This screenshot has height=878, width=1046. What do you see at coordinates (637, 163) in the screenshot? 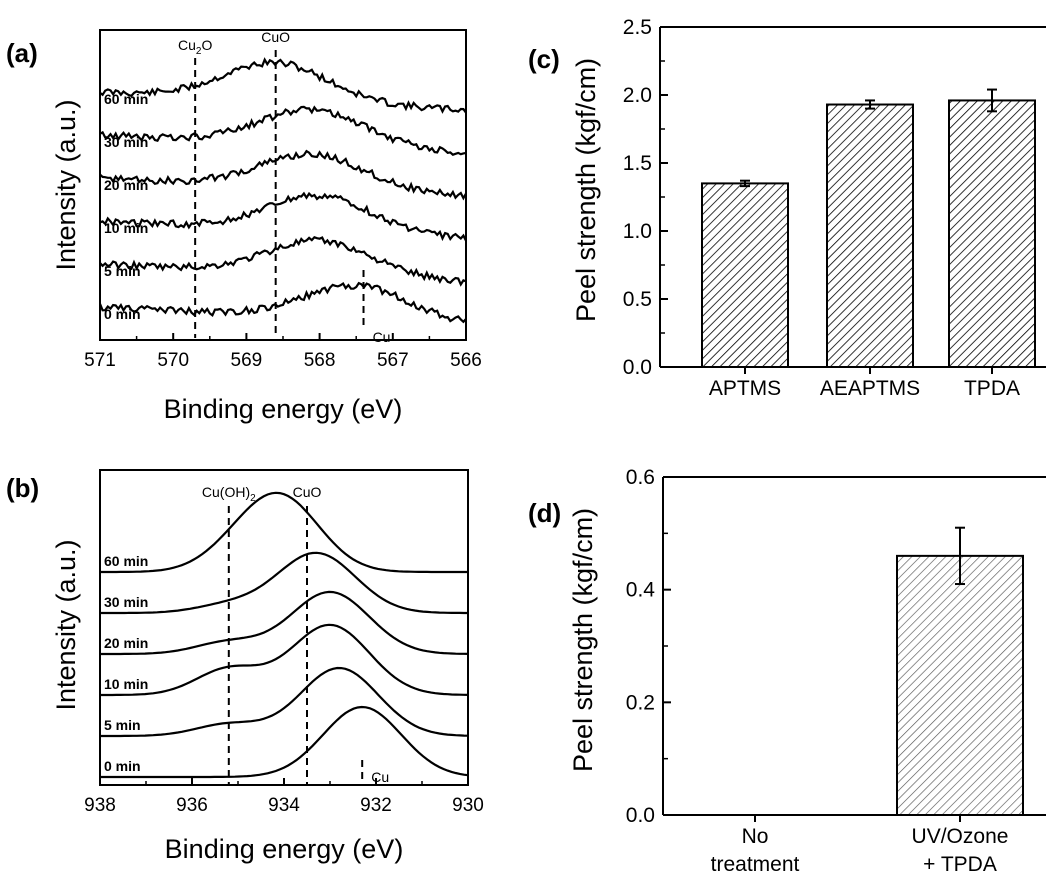
I see `y-tick-label: 1.5` at bounding box center [637, 163].